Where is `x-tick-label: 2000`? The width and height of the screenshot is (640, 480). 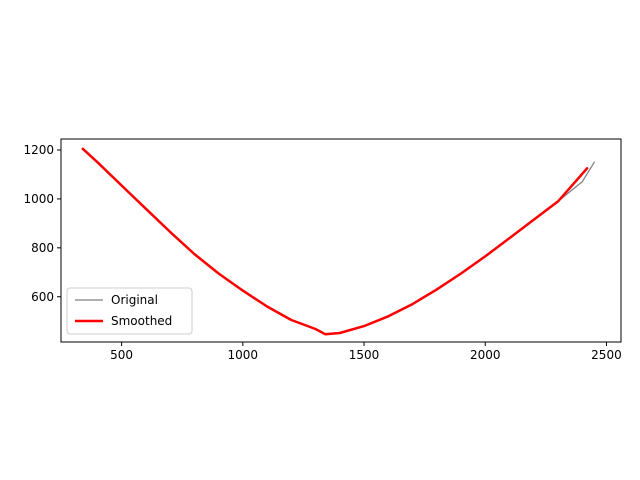 x-tick-label: 2000 is located at coordinates (485, 355).